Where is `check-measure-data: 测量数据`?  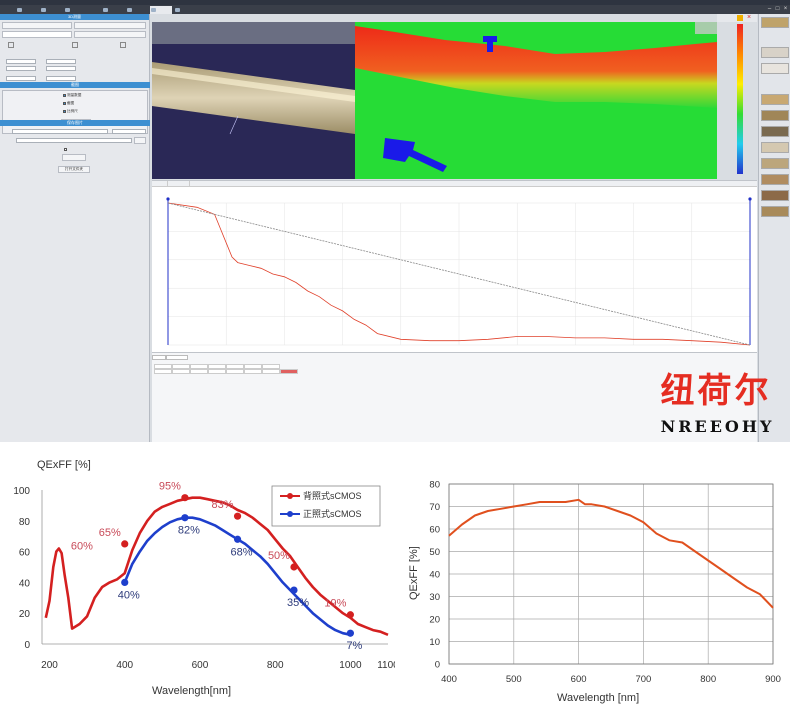
check-measure-data: 测量数据 is located at coordinates (72, 95).